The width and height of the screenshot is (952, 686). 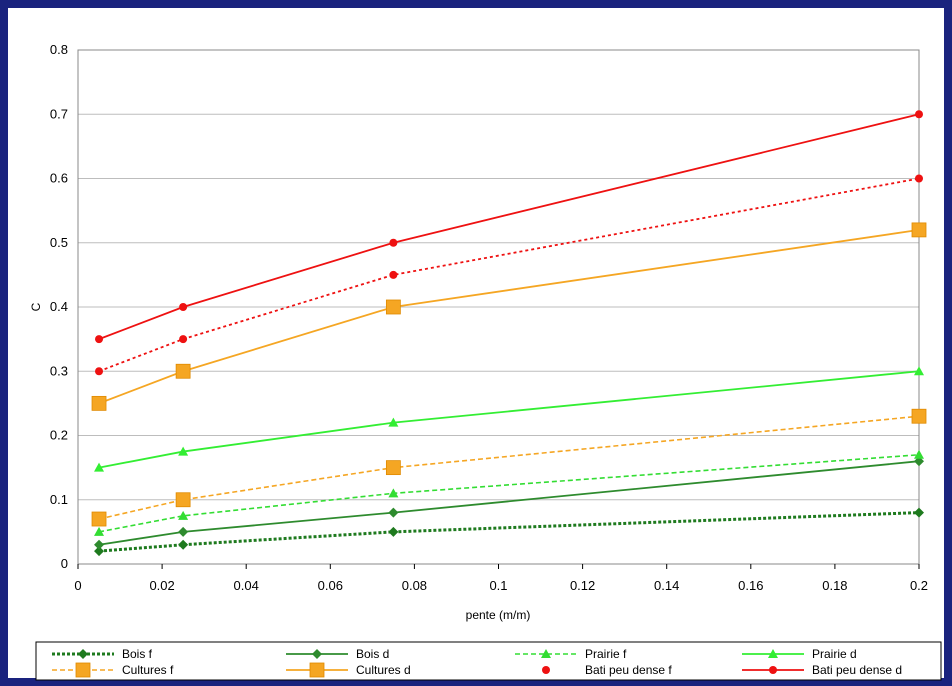 I want to click on x-tick-label: 0.14, so click(x=666, y=585).